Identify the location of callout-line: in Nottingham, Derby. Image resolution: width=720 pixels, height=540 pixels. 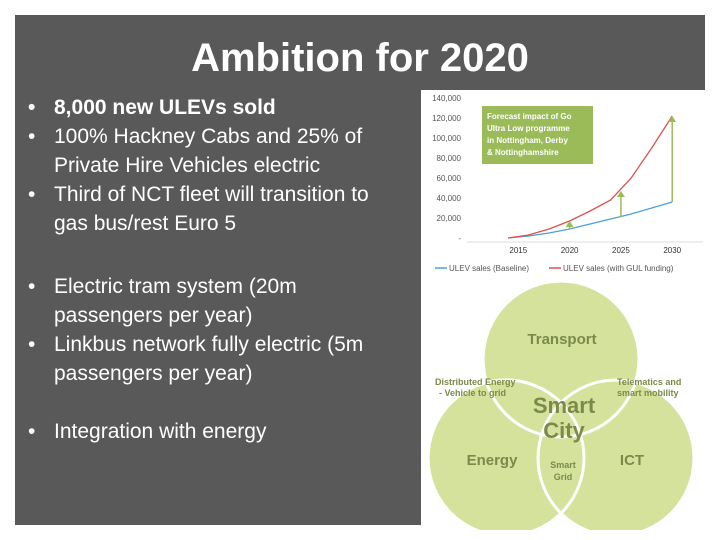
(527, 140).